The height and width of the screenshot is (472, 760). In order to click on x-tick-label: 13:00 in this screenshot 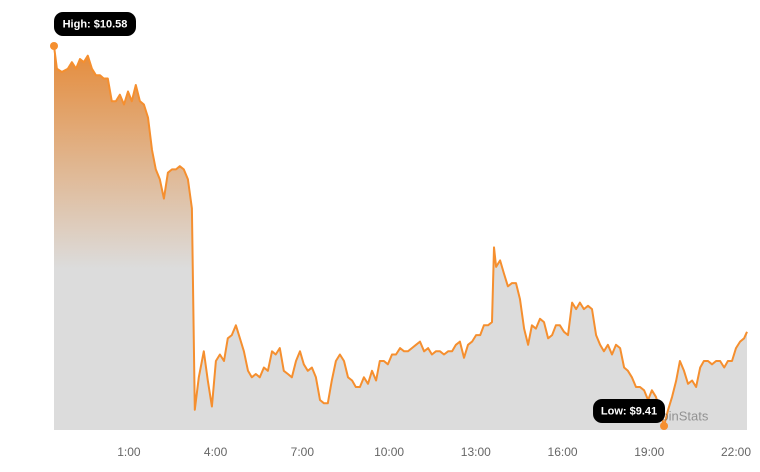, I will do `click(476, 452)`.